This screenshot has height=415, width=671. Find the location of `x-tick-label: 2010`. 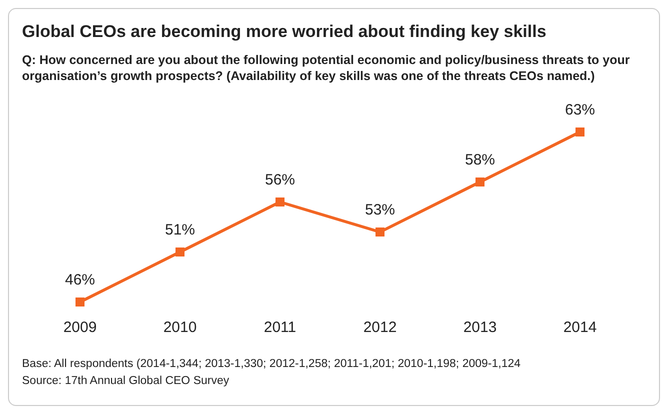

x-tick-label: 2010 is located at coordinates (180, 327).